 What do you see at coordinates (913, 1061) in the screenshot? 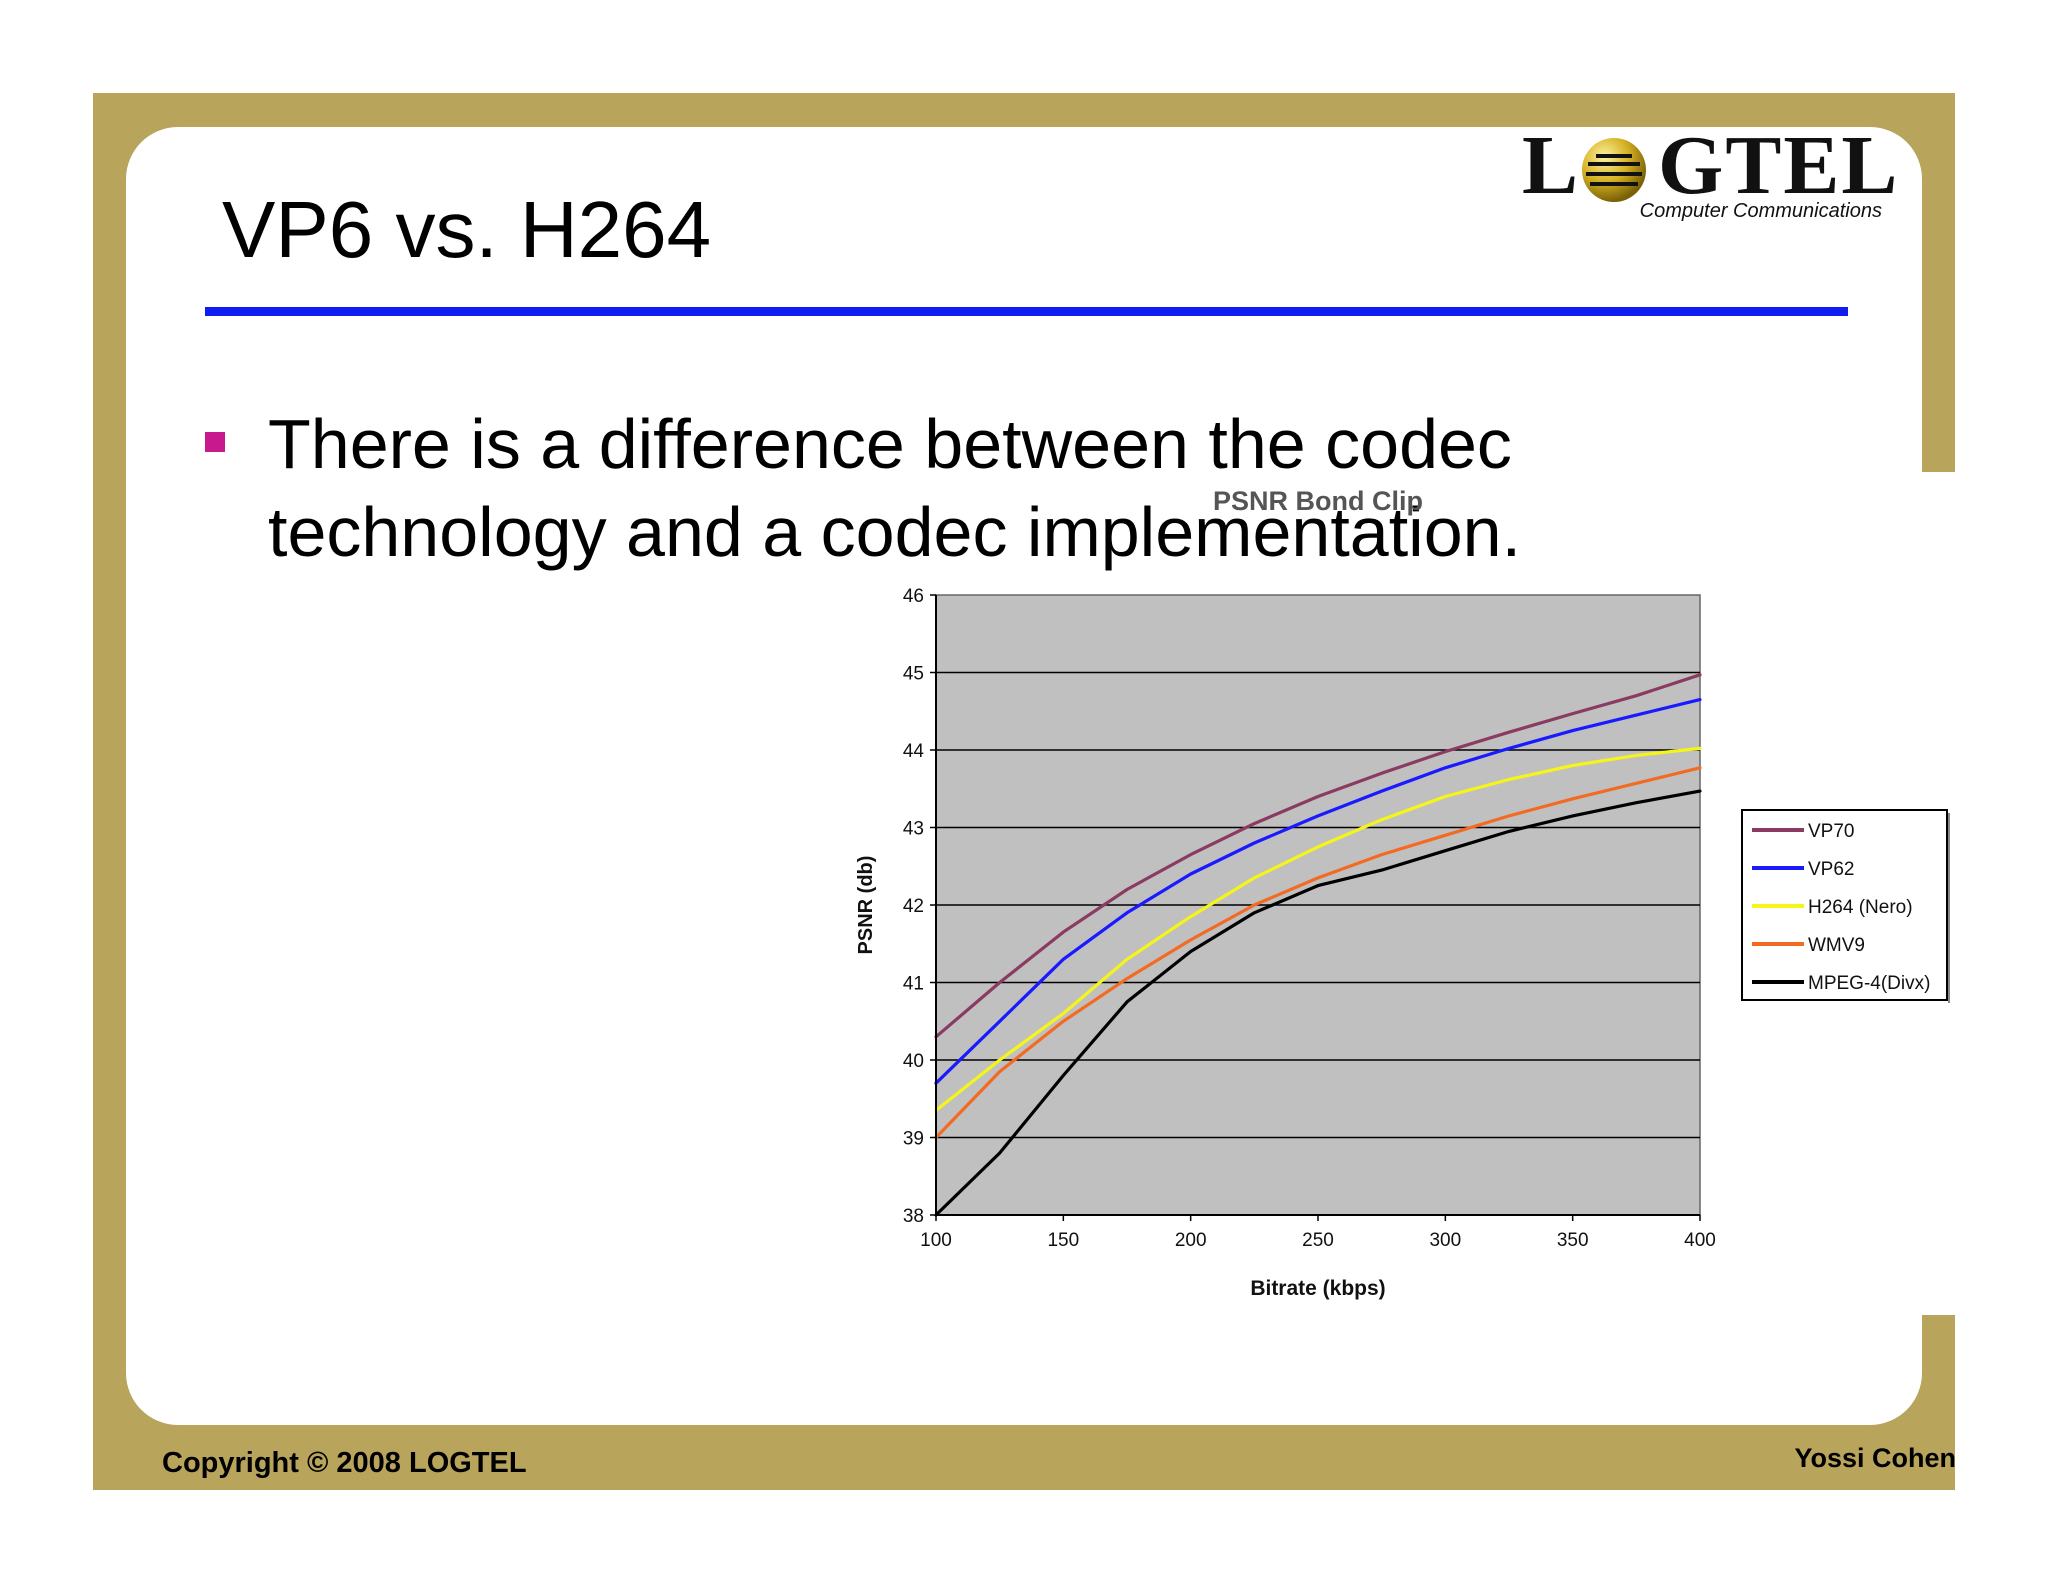
I see `y-tick-label: 40` at bounding box center [913, 1061].